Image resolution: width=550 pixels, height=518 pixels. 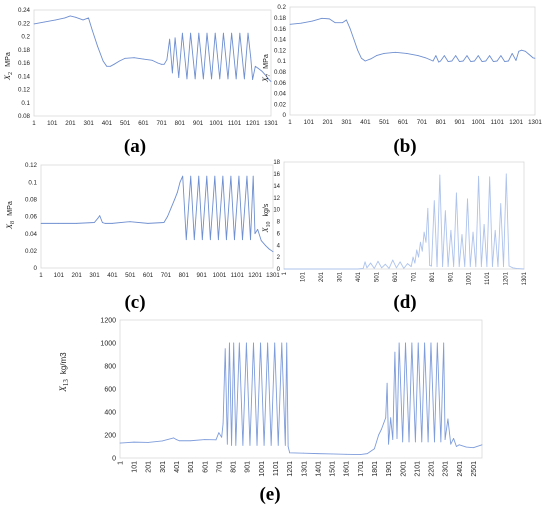 I want to click on y-axis-subscript: 7, so click(x=268, y=75).